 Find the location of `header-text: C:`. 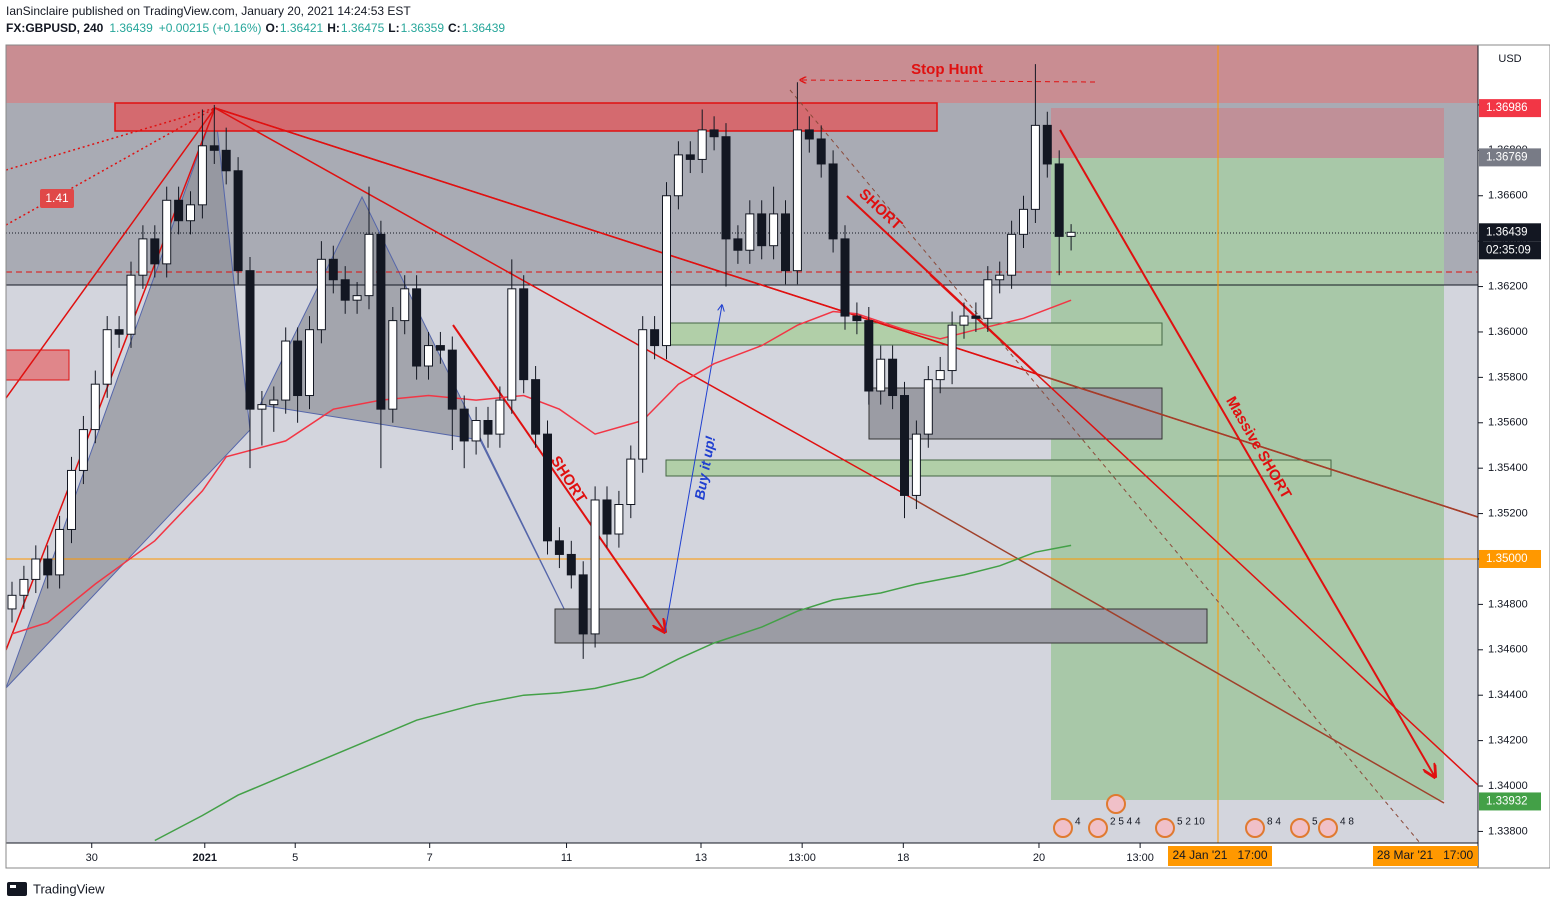

header-text: C: is located at coordinates (454, 28).